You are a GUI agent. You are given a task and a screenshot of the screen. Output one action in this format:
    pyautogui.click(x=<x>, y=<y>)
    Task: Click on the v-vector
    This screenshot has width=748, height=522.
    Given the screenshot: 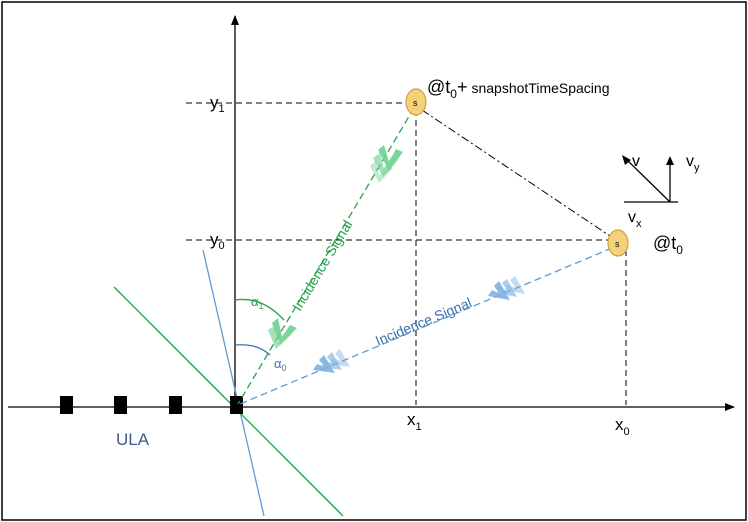 What is the action you would take?
    pyautogui.click(x=648, y=180)
    